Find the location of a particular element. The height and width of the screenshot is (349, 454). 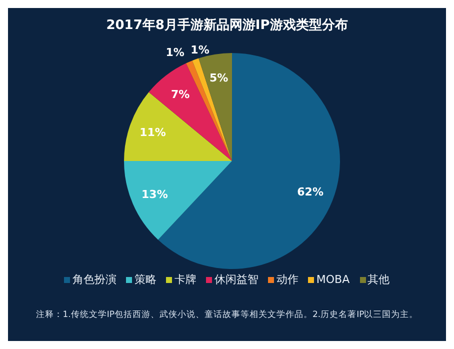

data-label: 13% is located at coordinates (155, 194).